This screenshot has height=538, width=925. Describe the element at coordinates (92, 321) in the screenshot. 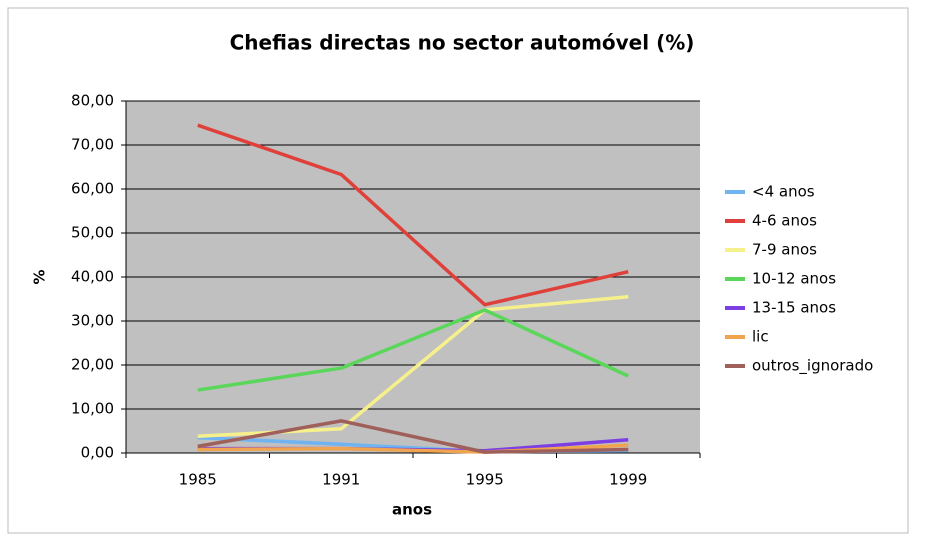

I see `y-tick-label: 30,00` at that location.